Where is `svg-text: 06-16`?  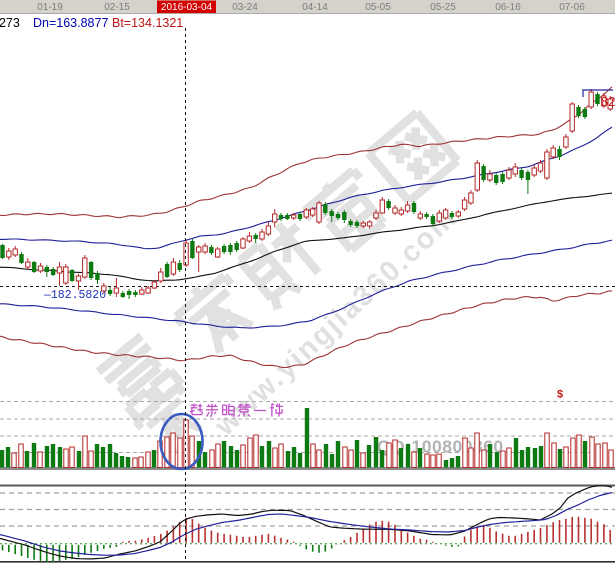
svg-text: 06-16 is located at coordinates (508, 7).